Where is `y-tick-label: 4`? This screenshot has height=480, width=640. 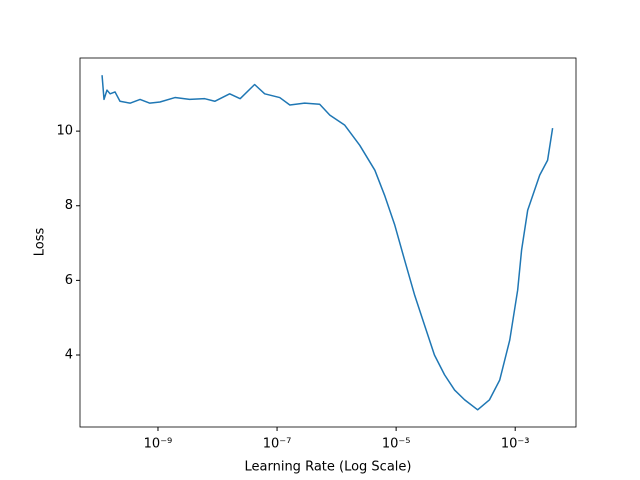 y-tick-label: 4 is located at coordinates (69, 354).